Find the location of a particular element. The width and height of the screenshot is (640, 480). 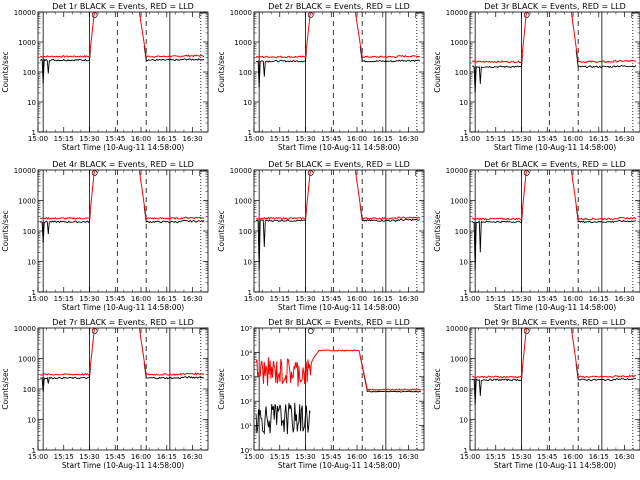

y-tick-label: 10² is located at coordinates (246, 402).